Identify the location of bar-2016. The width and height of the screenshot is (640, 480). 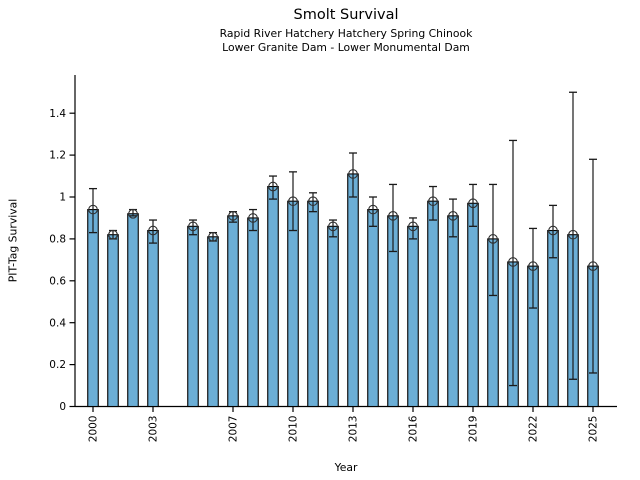
(413, 316).